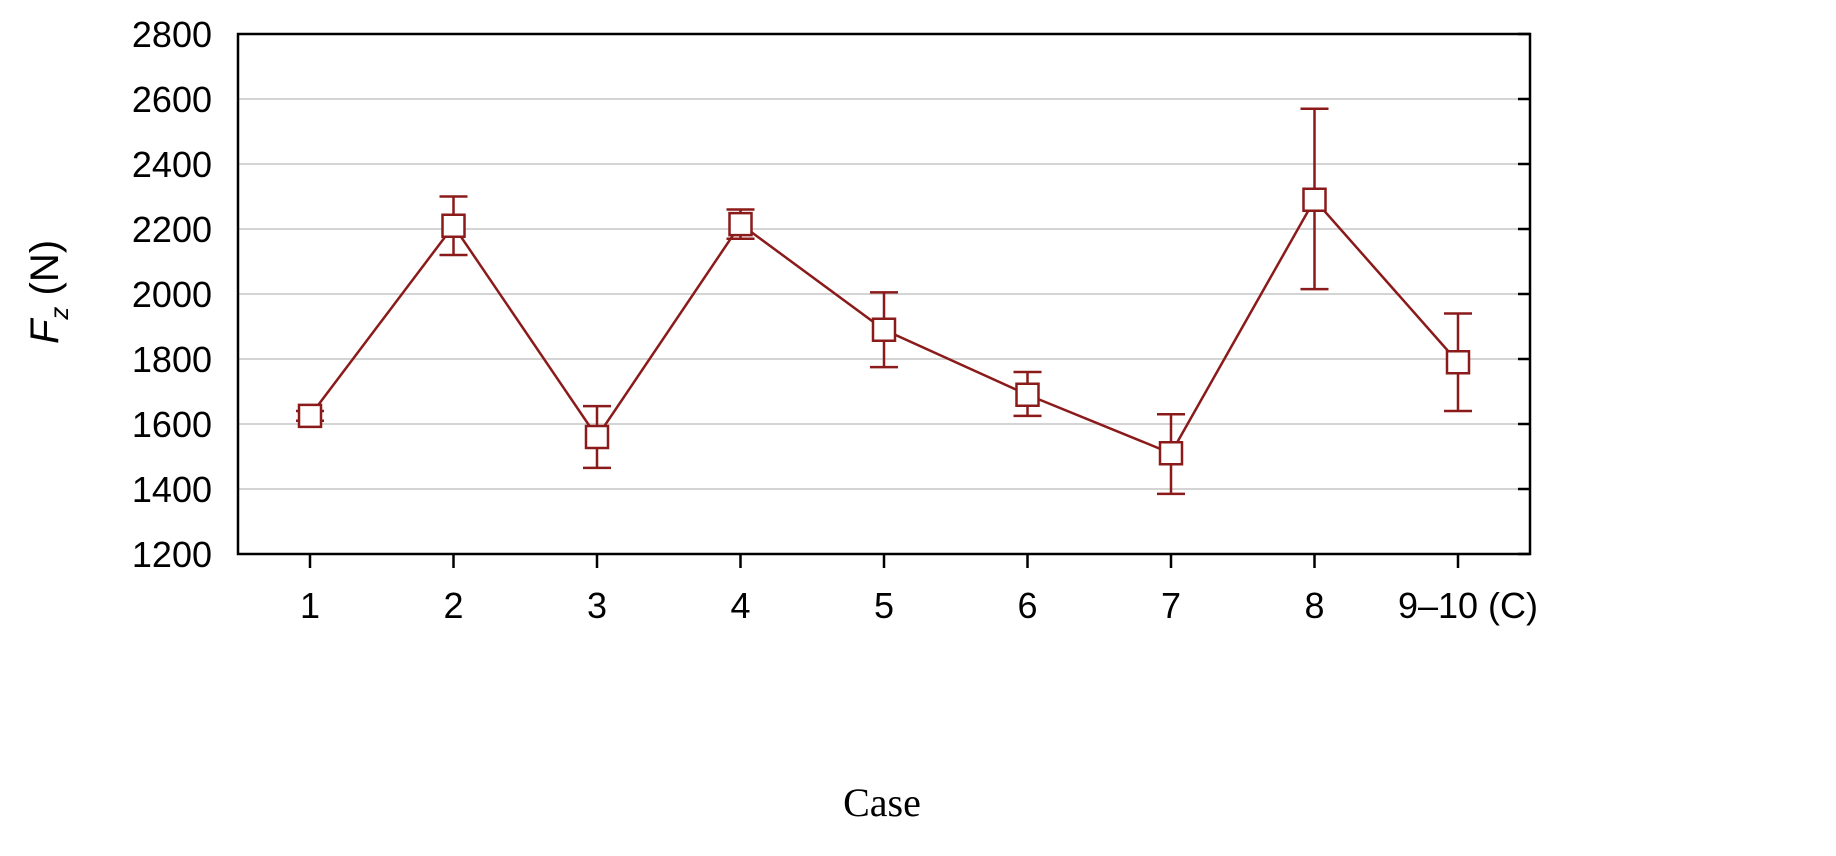 The image size is (1836, 856). I want to click on y-tick-label-7: 2600, so click(172, 99).